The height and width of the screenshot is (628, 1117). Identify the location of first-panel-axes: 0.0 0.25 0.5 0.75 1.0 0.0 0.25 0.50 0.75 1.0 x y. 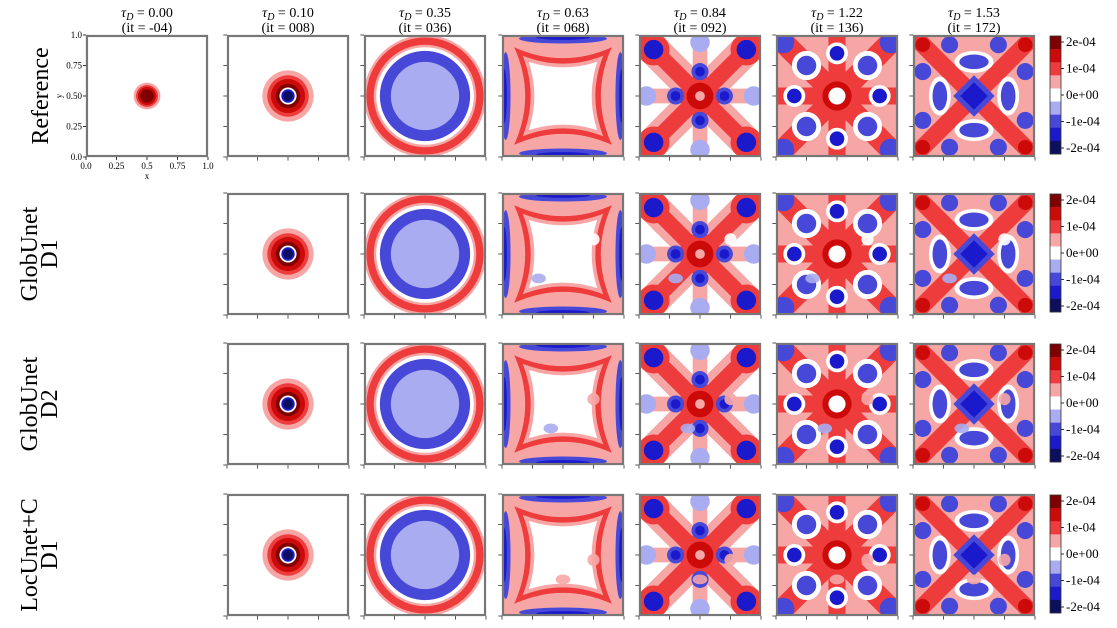
(134, 105).